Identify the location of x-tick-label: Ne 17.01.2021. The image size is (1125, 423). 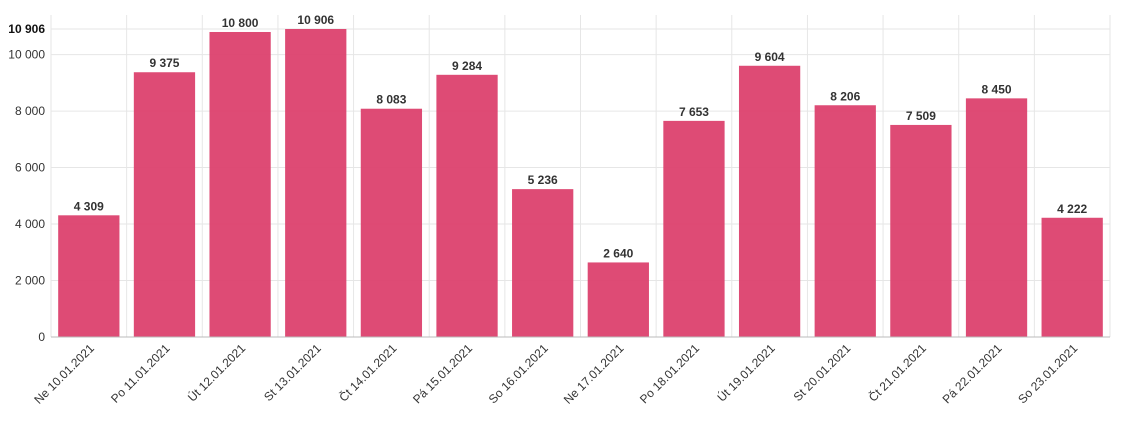
(594, 374).